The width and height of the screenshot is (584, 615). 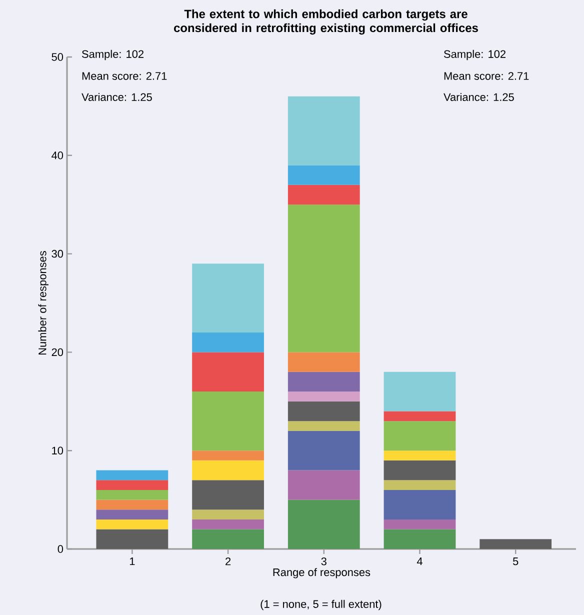 I want to click on text: (1 = none, 5 = full extent), so click(x=321, y=605).